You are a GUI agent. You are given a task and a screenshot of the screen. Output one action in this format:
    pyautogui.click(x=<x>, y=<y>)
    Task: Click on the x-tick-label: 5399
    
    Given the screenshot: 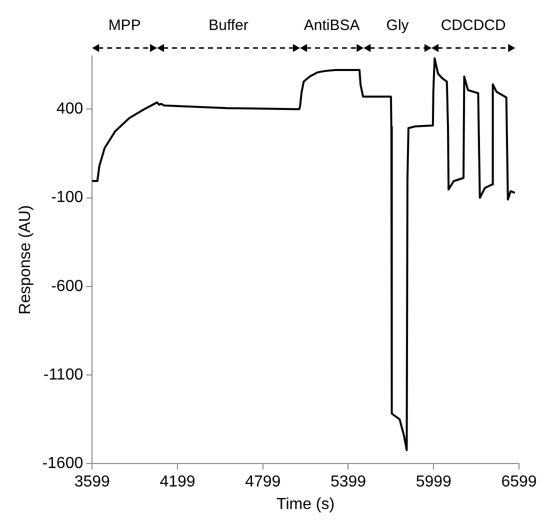 What is the action you would take?
    pyautogui.click(x=348, y=482)
    